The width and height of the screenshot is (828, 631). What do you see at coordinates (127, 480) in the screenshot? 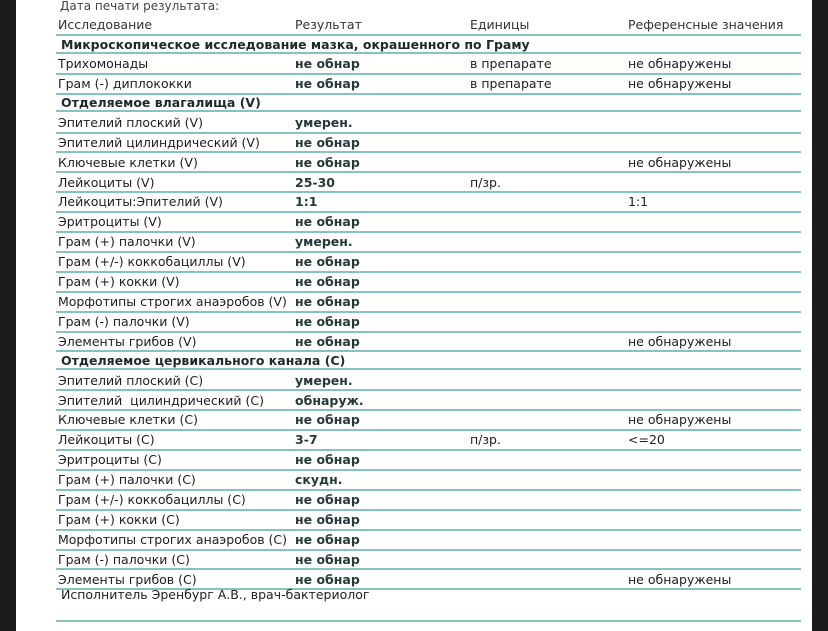
I see `test-name: Грам (+) палочки (C)` at bounding box center [127, 480].